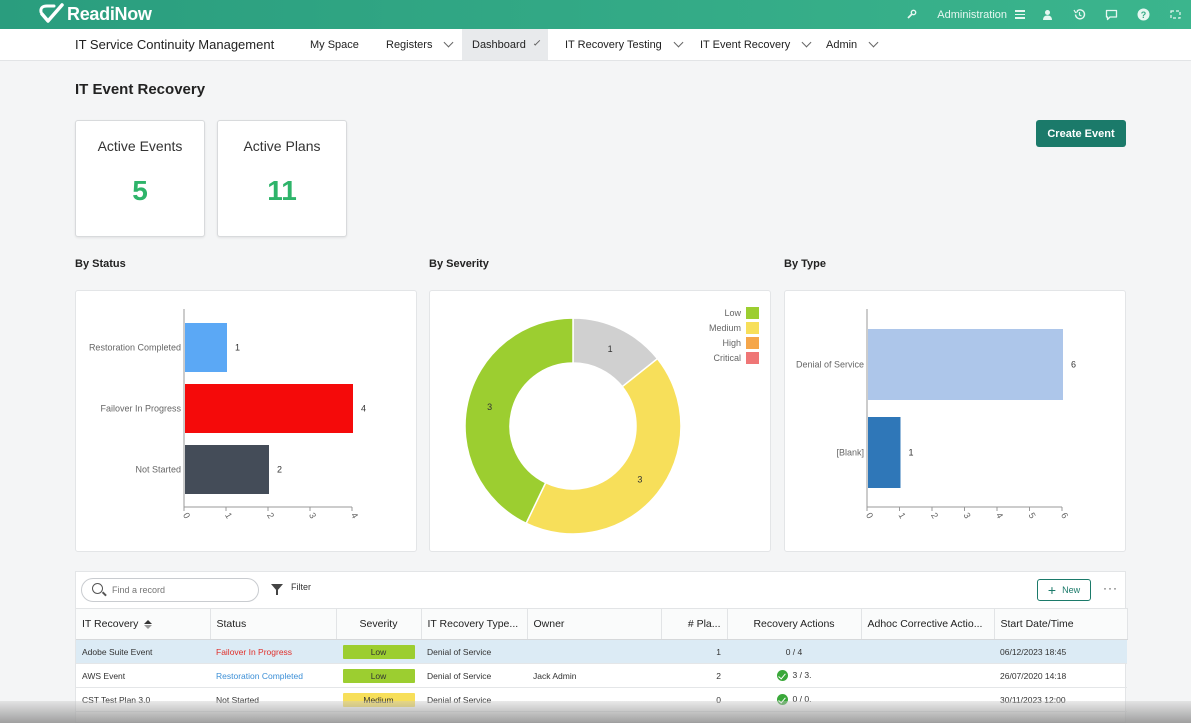 The width and height of the screenshot is (1191, 723). Describe the element at coordinates (100, 264) in the screenshot. I see `by-status-heading: By Status` at that location.